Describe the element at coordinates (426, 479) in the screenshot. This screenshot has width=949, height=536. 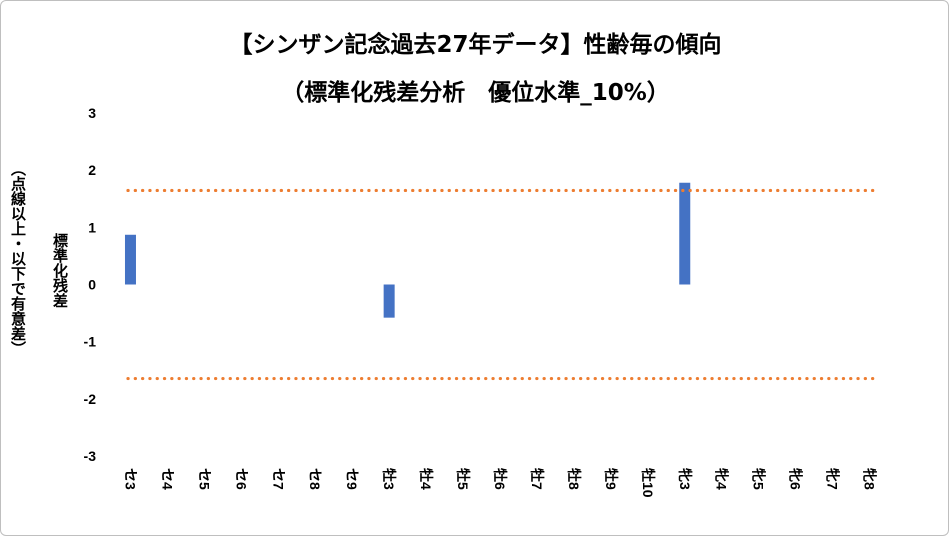
I see `x-tick-label: 牡4` at that location.